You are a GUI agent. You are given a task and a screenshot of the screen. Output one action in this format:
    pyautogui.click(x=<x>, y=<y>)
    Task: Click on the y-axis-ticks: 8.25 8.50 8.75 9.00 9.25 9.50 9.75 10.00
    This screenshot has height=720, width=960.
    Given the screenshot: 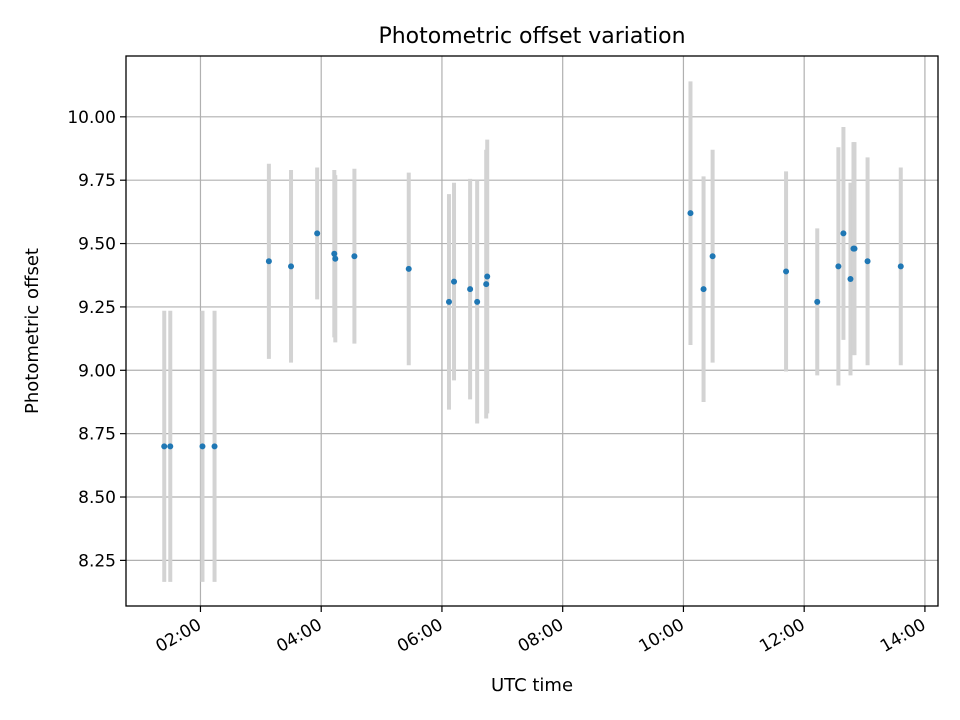 What is the action you would take?
    pyautogui.click(x=96, y=339)
    